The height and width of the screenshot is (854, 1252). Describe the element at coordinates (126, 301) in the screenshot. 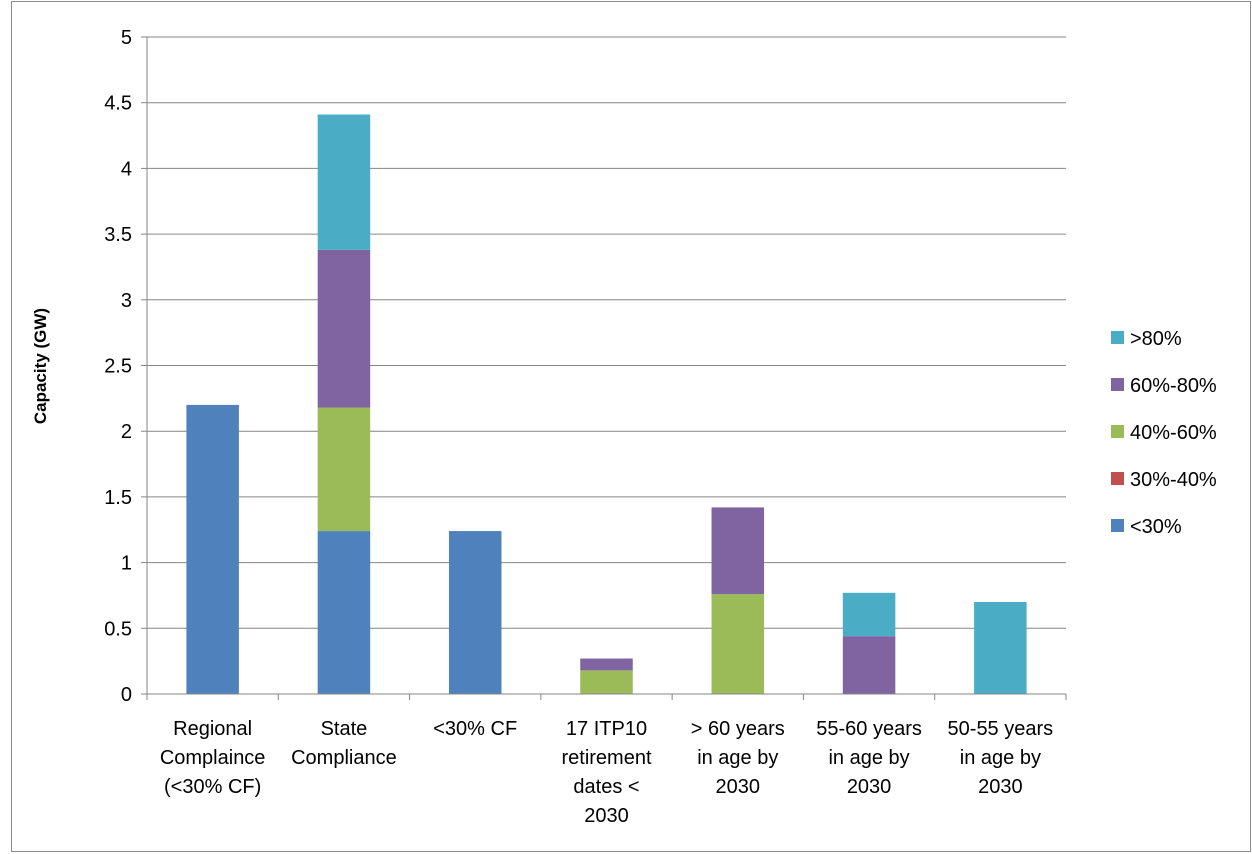

I see `y-tick-label: 3` at that location.